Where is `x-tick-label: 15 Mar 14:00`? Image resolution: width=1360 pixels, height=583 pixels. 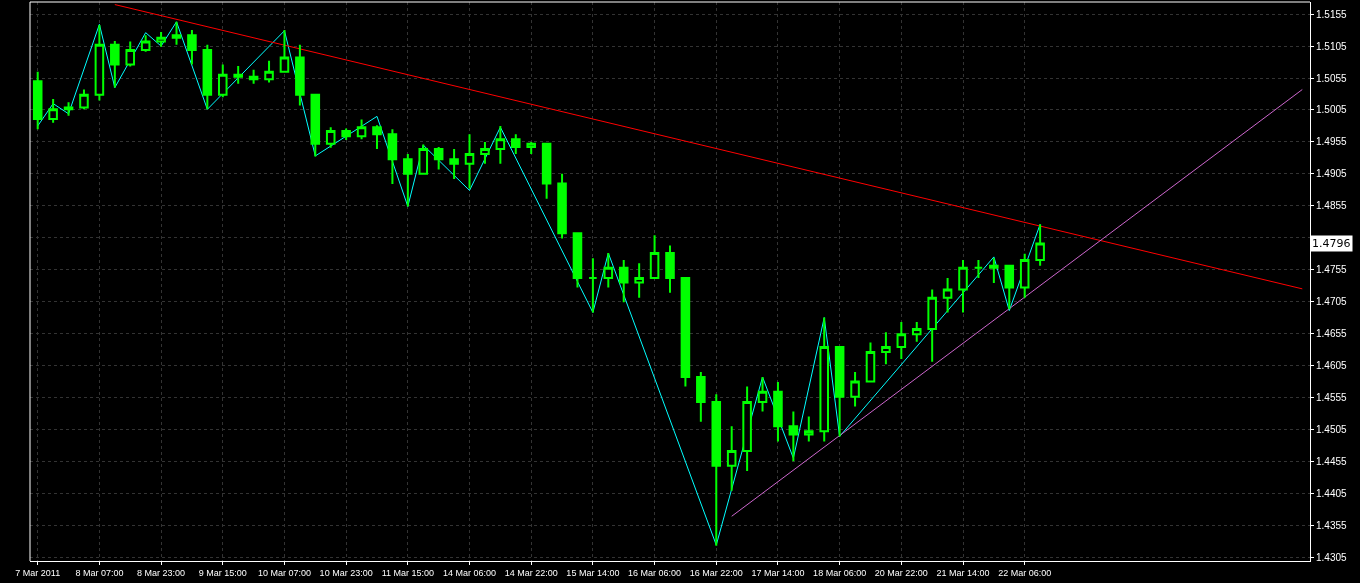 x-tick-label: 15 Mar 14:00 is located at coordinates (593, 572).